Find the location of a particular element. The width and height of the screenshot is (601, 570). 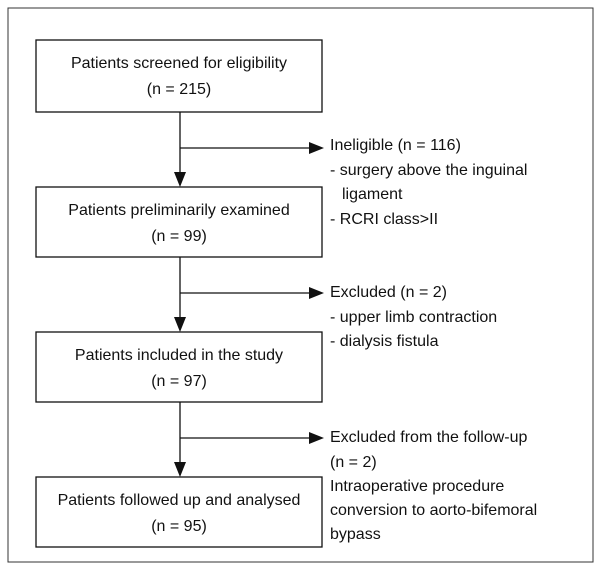

exclusion-text: - RCRI class>II is located at coordinates (384, 219).